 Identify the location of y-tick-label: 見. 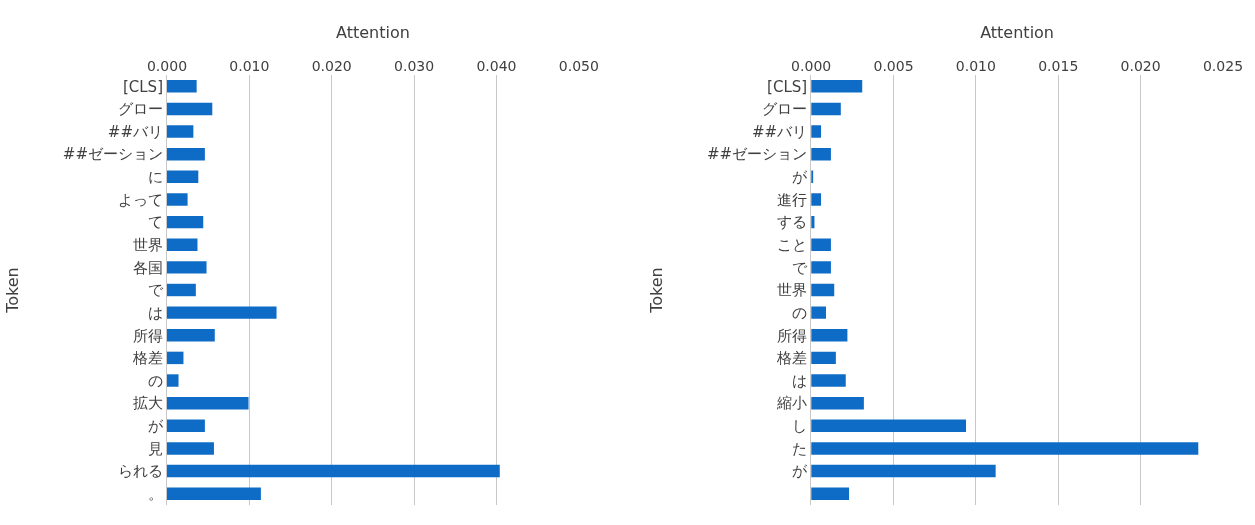
(155, 448).